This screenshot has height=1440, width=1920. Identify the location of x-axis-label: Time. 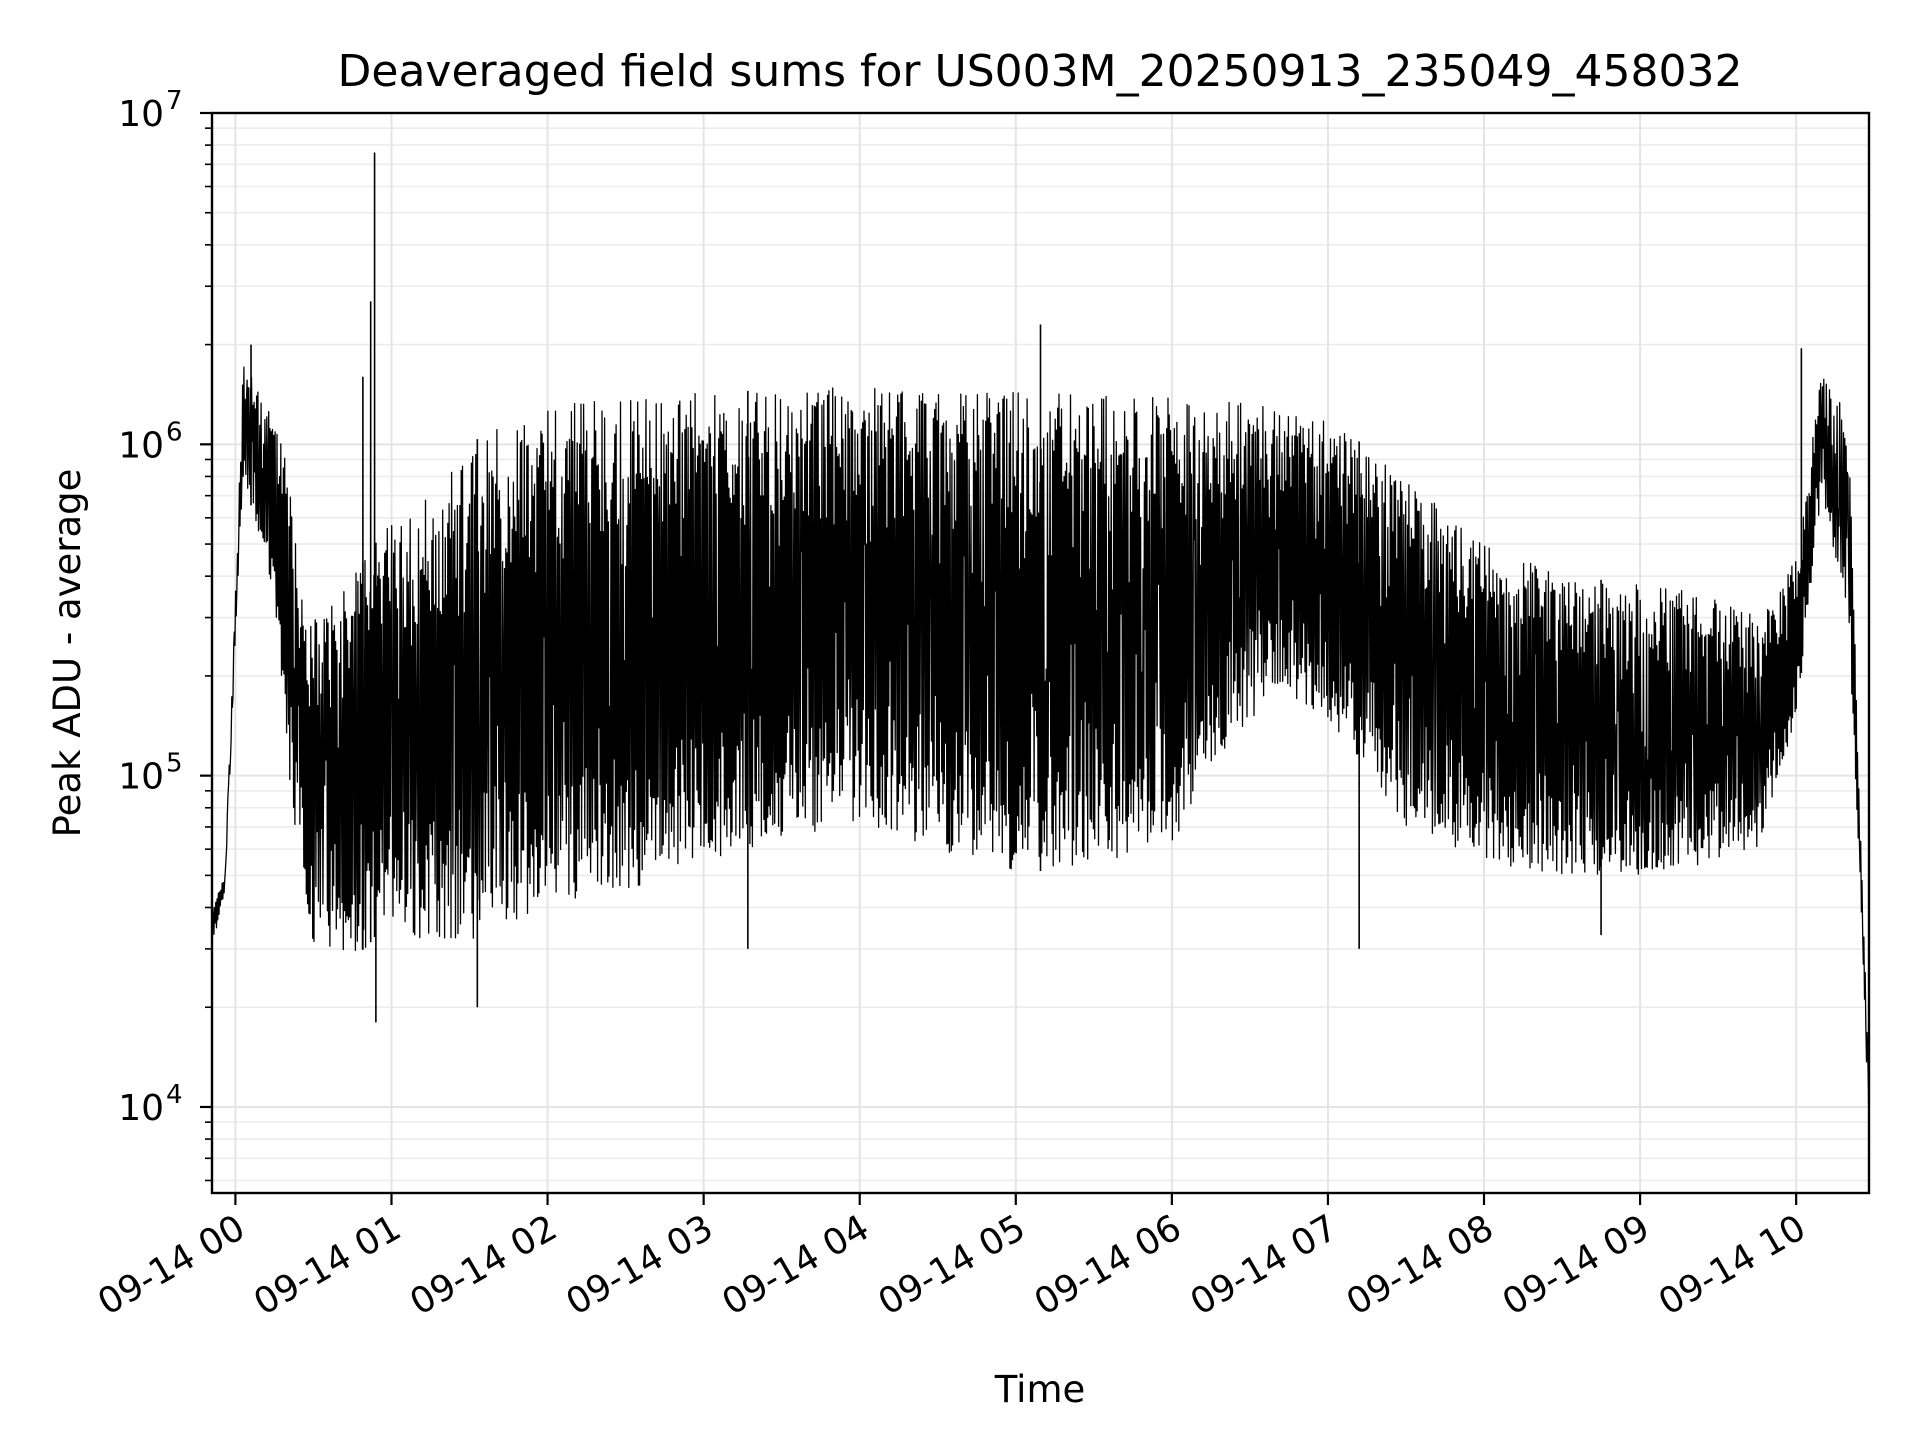
(1040, 1389).